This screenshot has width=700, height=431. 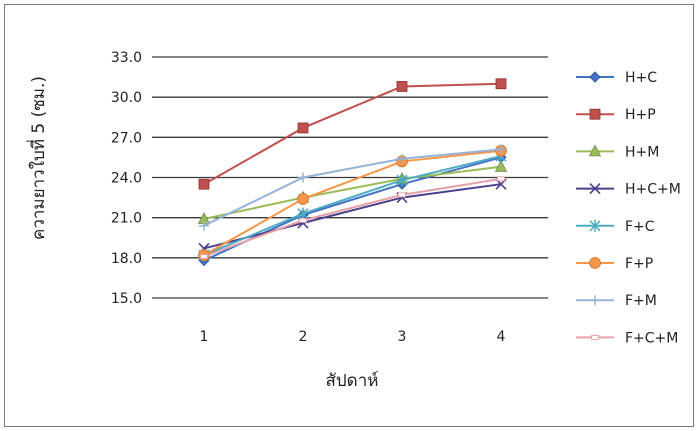 What do you see at coordinates (126, 219) in the screenshot?
I see `y-tick-label: 21.0` at bounding box center [126, 219].